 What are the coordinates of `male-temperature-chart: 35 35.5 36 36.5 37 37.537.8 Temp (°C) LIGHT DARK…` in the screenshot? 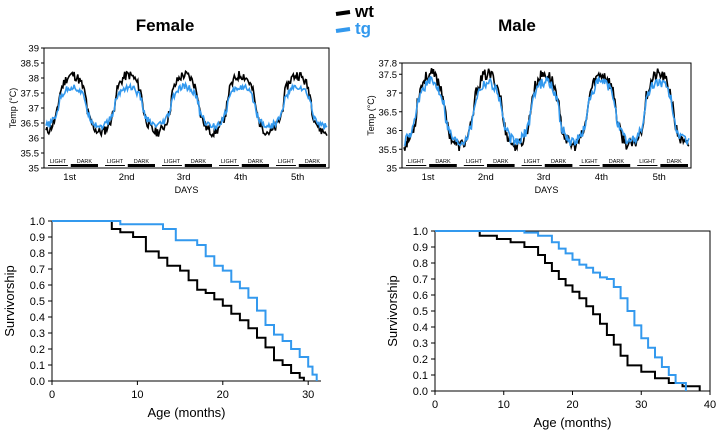 It's located at (529, 127).